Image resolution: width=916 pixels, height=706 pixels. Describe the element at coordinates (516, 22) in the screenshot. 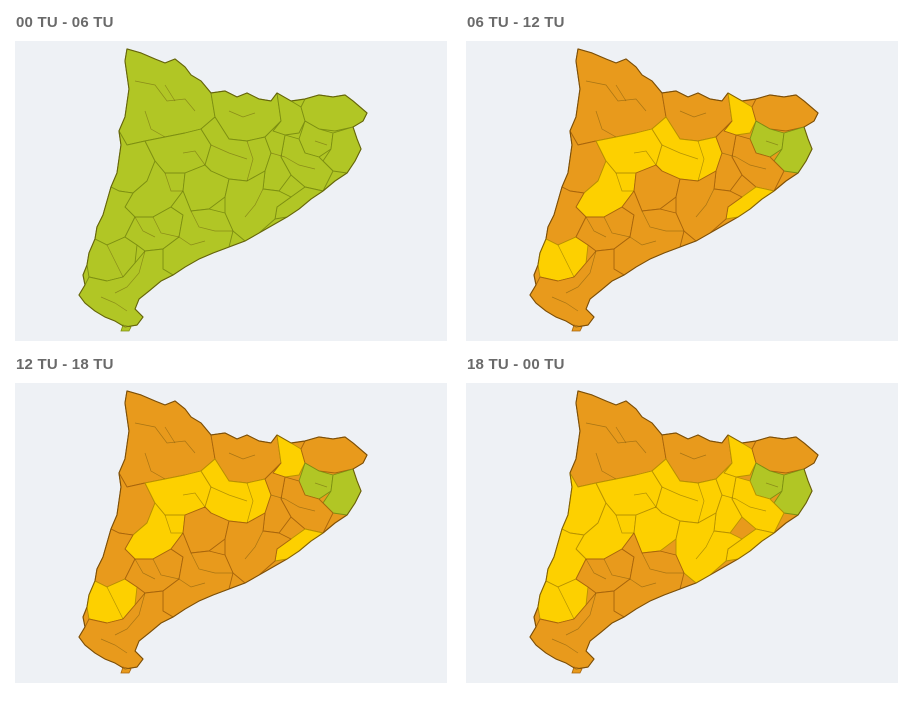

I see `panel-title: 06 TU - 12 TU` at that location.